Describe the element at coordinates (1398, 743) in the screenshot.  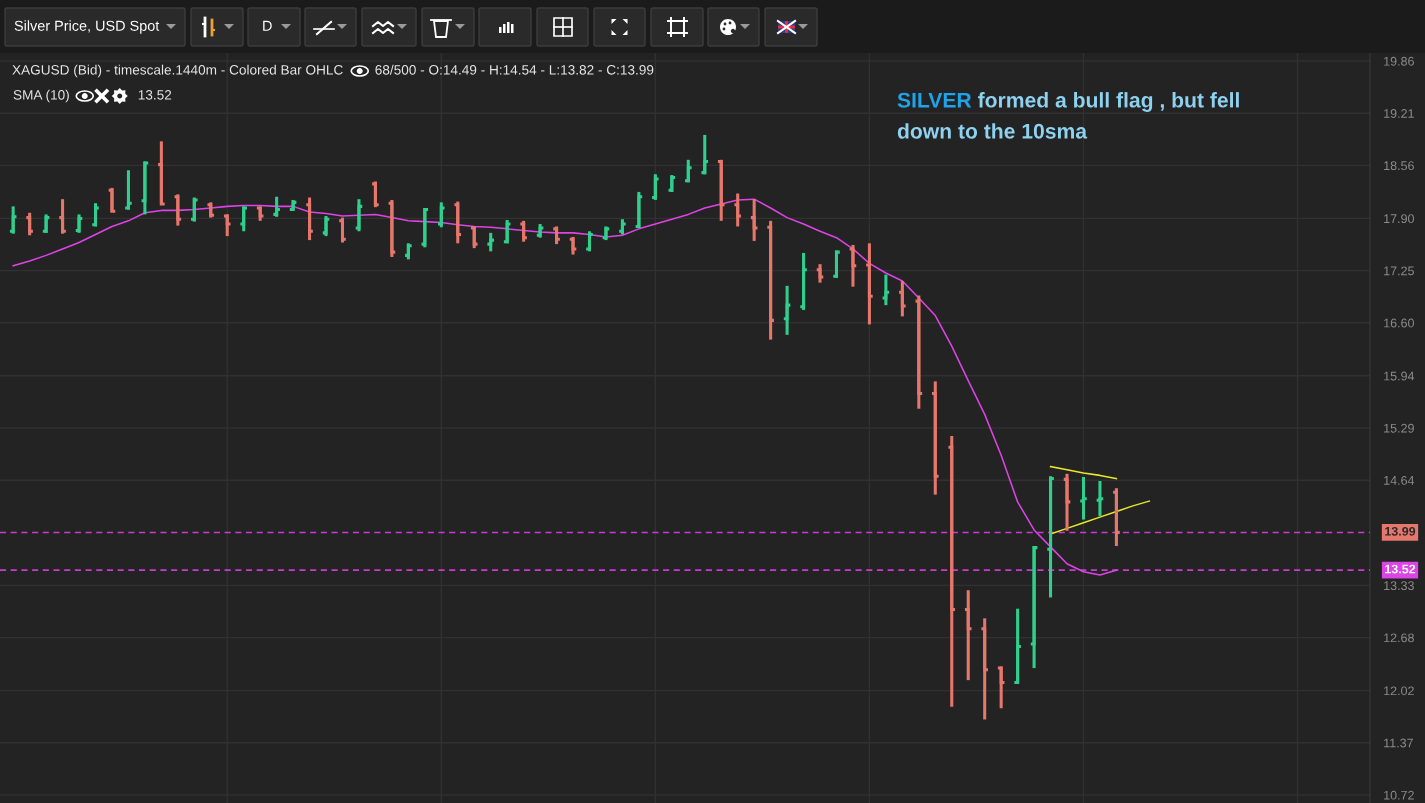
I see `y-tick-label: 11.37` at that location.